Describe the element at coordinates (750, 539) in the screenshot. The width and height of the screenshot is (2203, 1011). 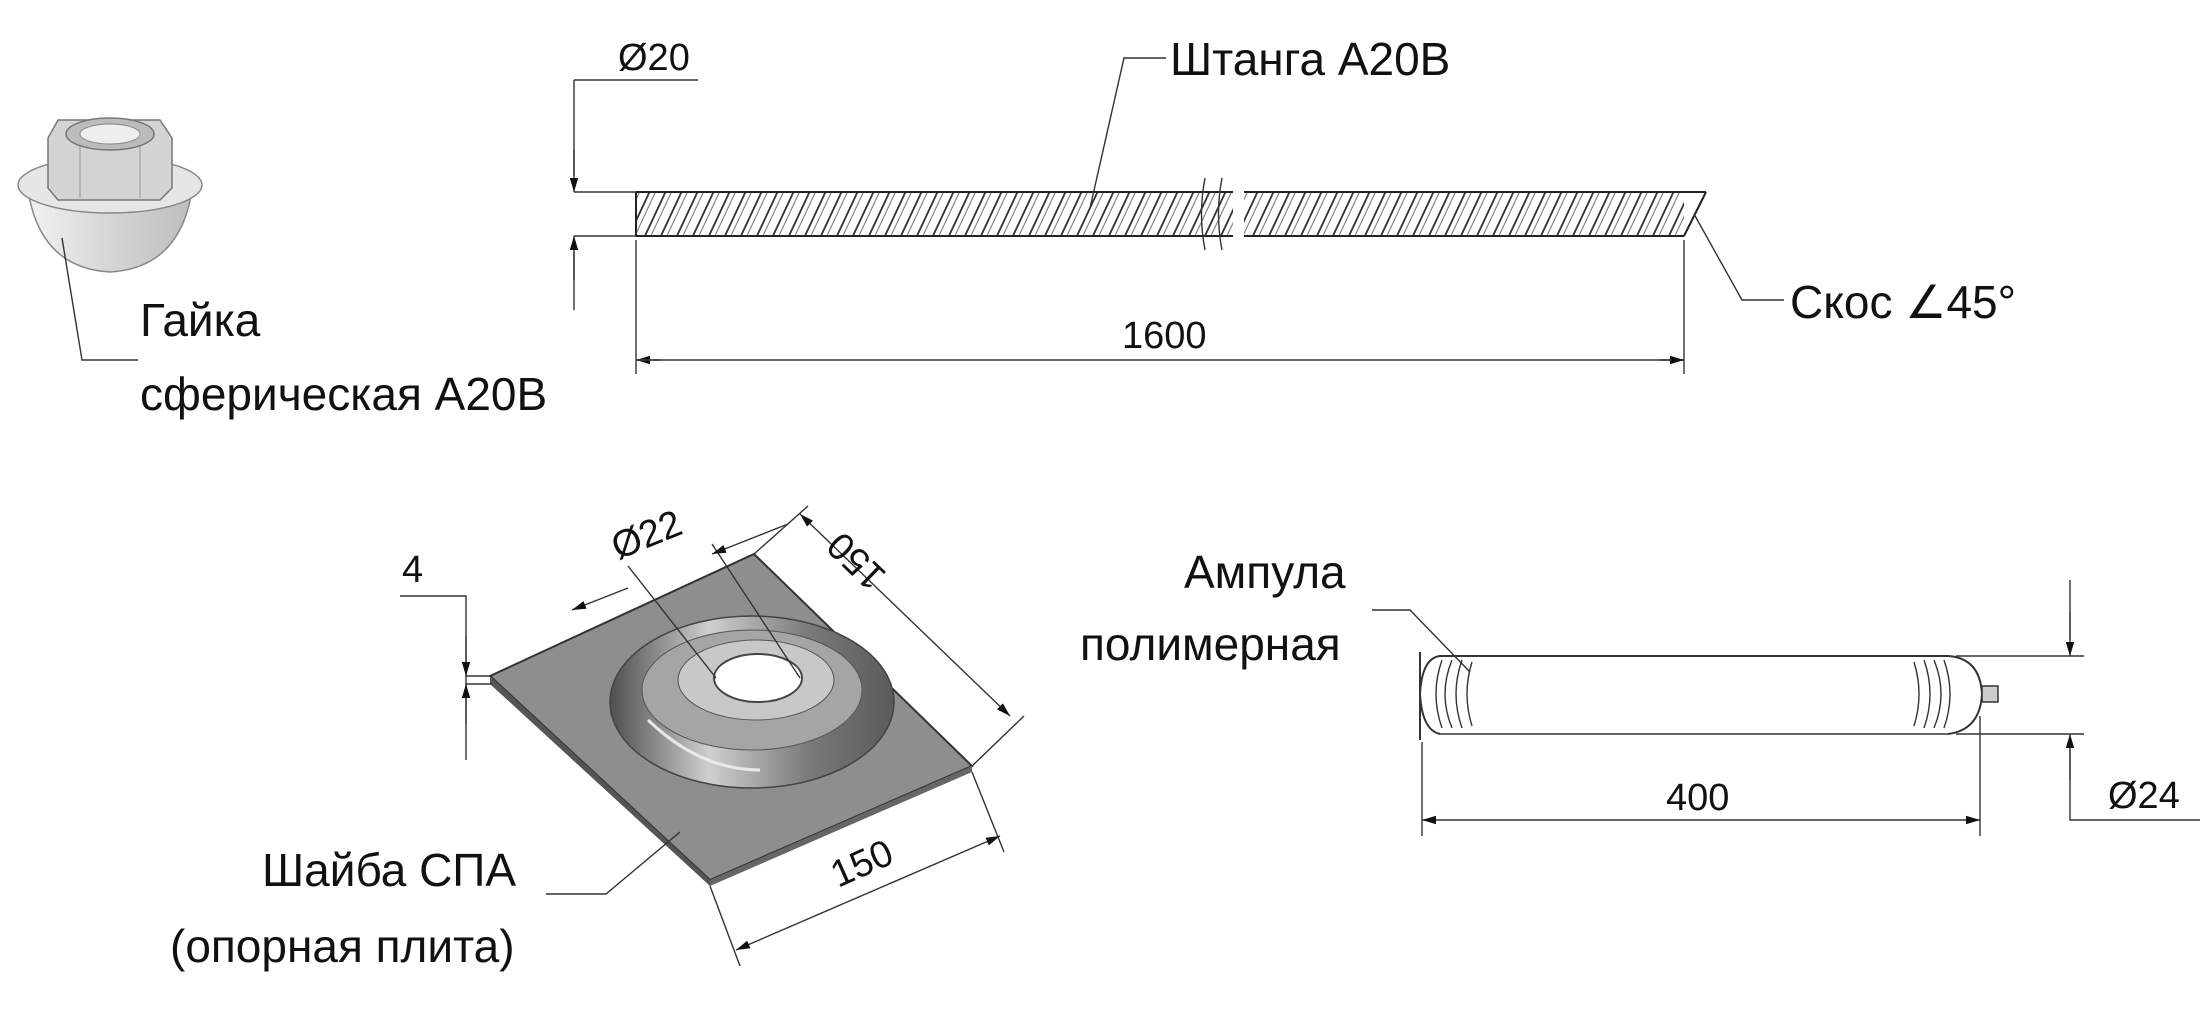
I see `hole-diameter-dimension-line` at that location.